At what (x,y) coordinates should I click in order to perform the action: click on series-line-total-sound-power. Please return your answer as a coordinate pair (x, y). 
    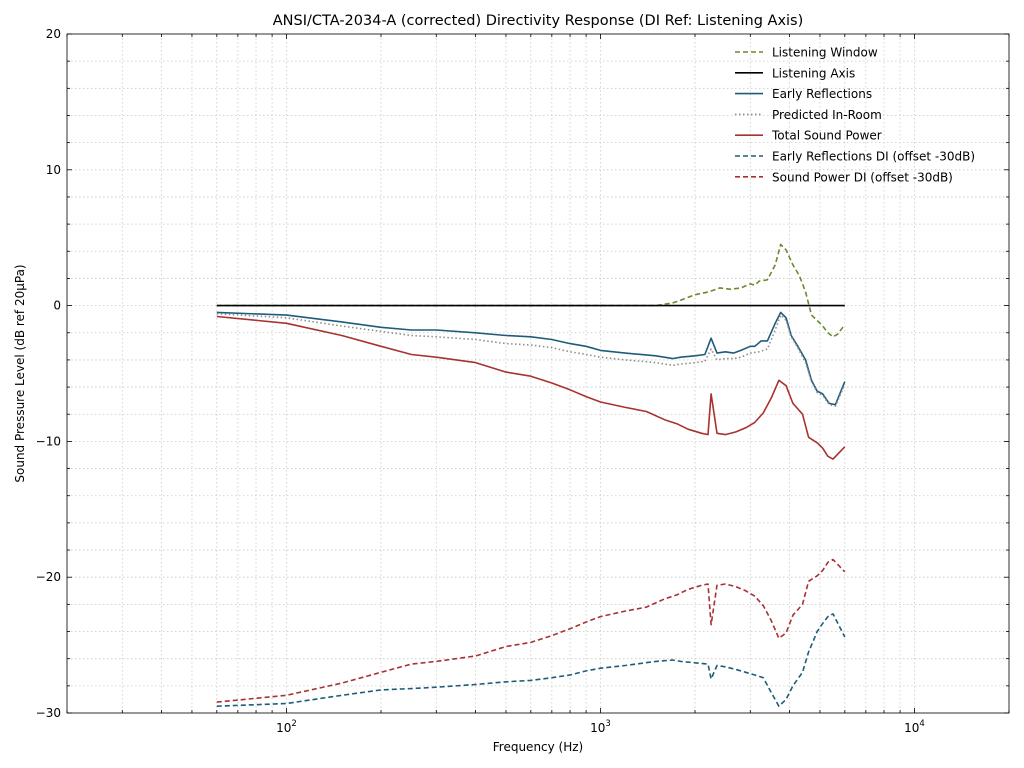
    Looking at the image, I should click on (531, 387).